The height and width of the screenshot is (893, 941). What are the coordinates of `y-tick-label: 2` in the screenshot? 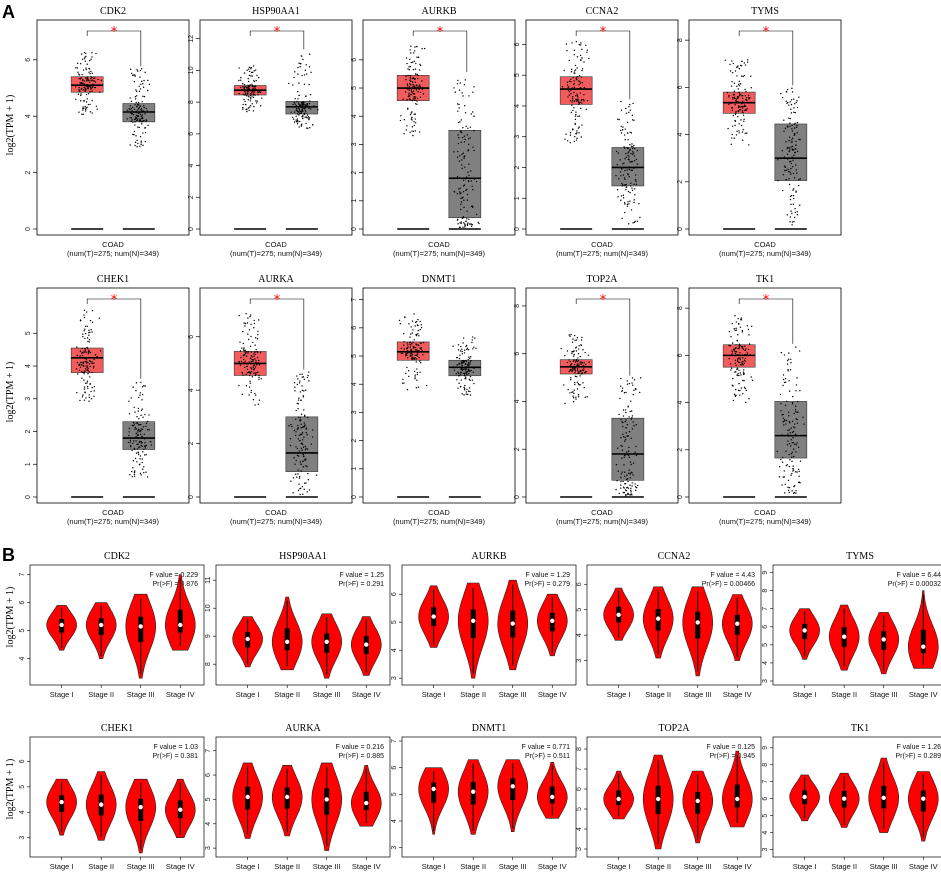 It's located at (354, 441).